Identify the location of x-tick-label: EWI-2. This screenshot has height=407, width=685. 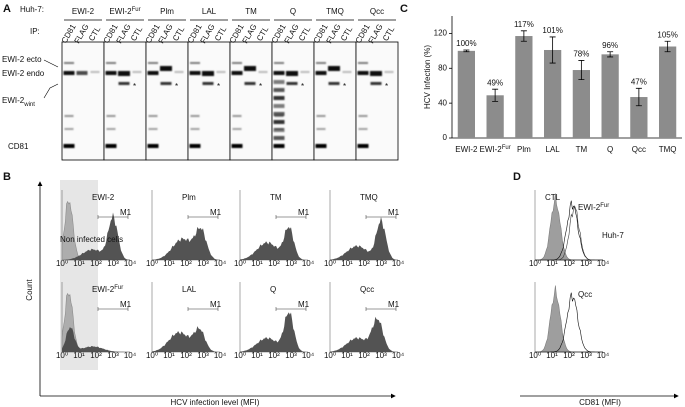
(466, 149).